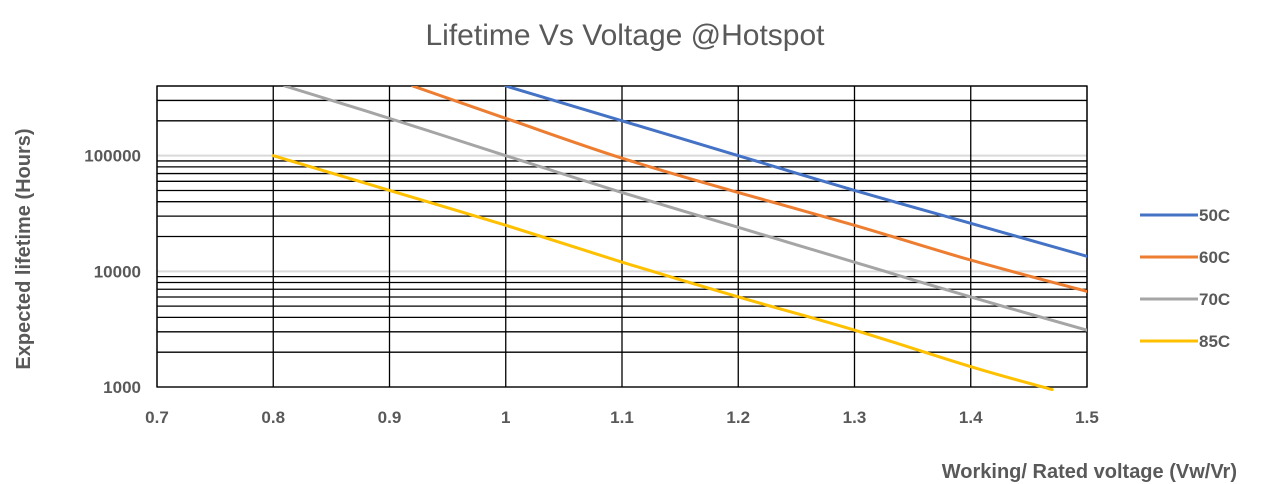  Describe the element at coordinates (626, 35) in the screenshot. I see `chart-title: Lifetime Vs Voltage @Hotspot` at that location.